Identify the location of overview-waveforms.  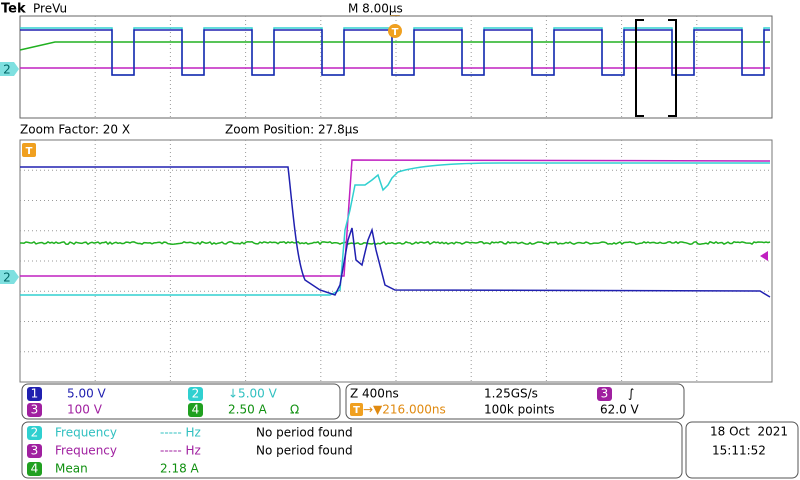
(394, 51).